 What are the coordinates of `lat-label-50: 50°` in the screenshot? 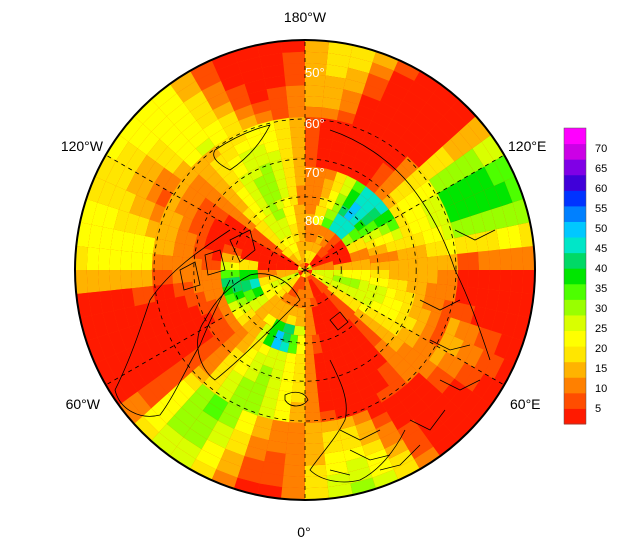 It's located at (315, 72).